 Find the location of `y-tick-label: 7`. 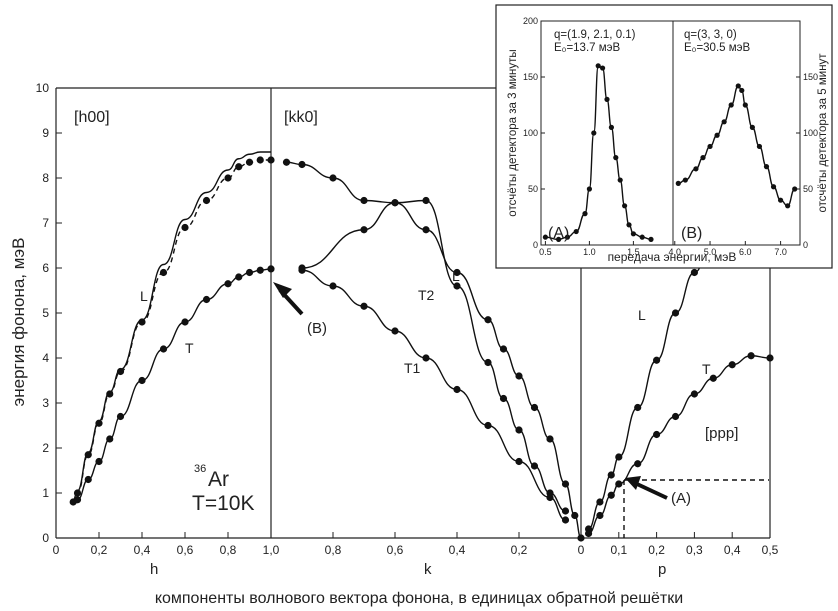

y-tick-label: 7 is located at coordinates (45, 223).